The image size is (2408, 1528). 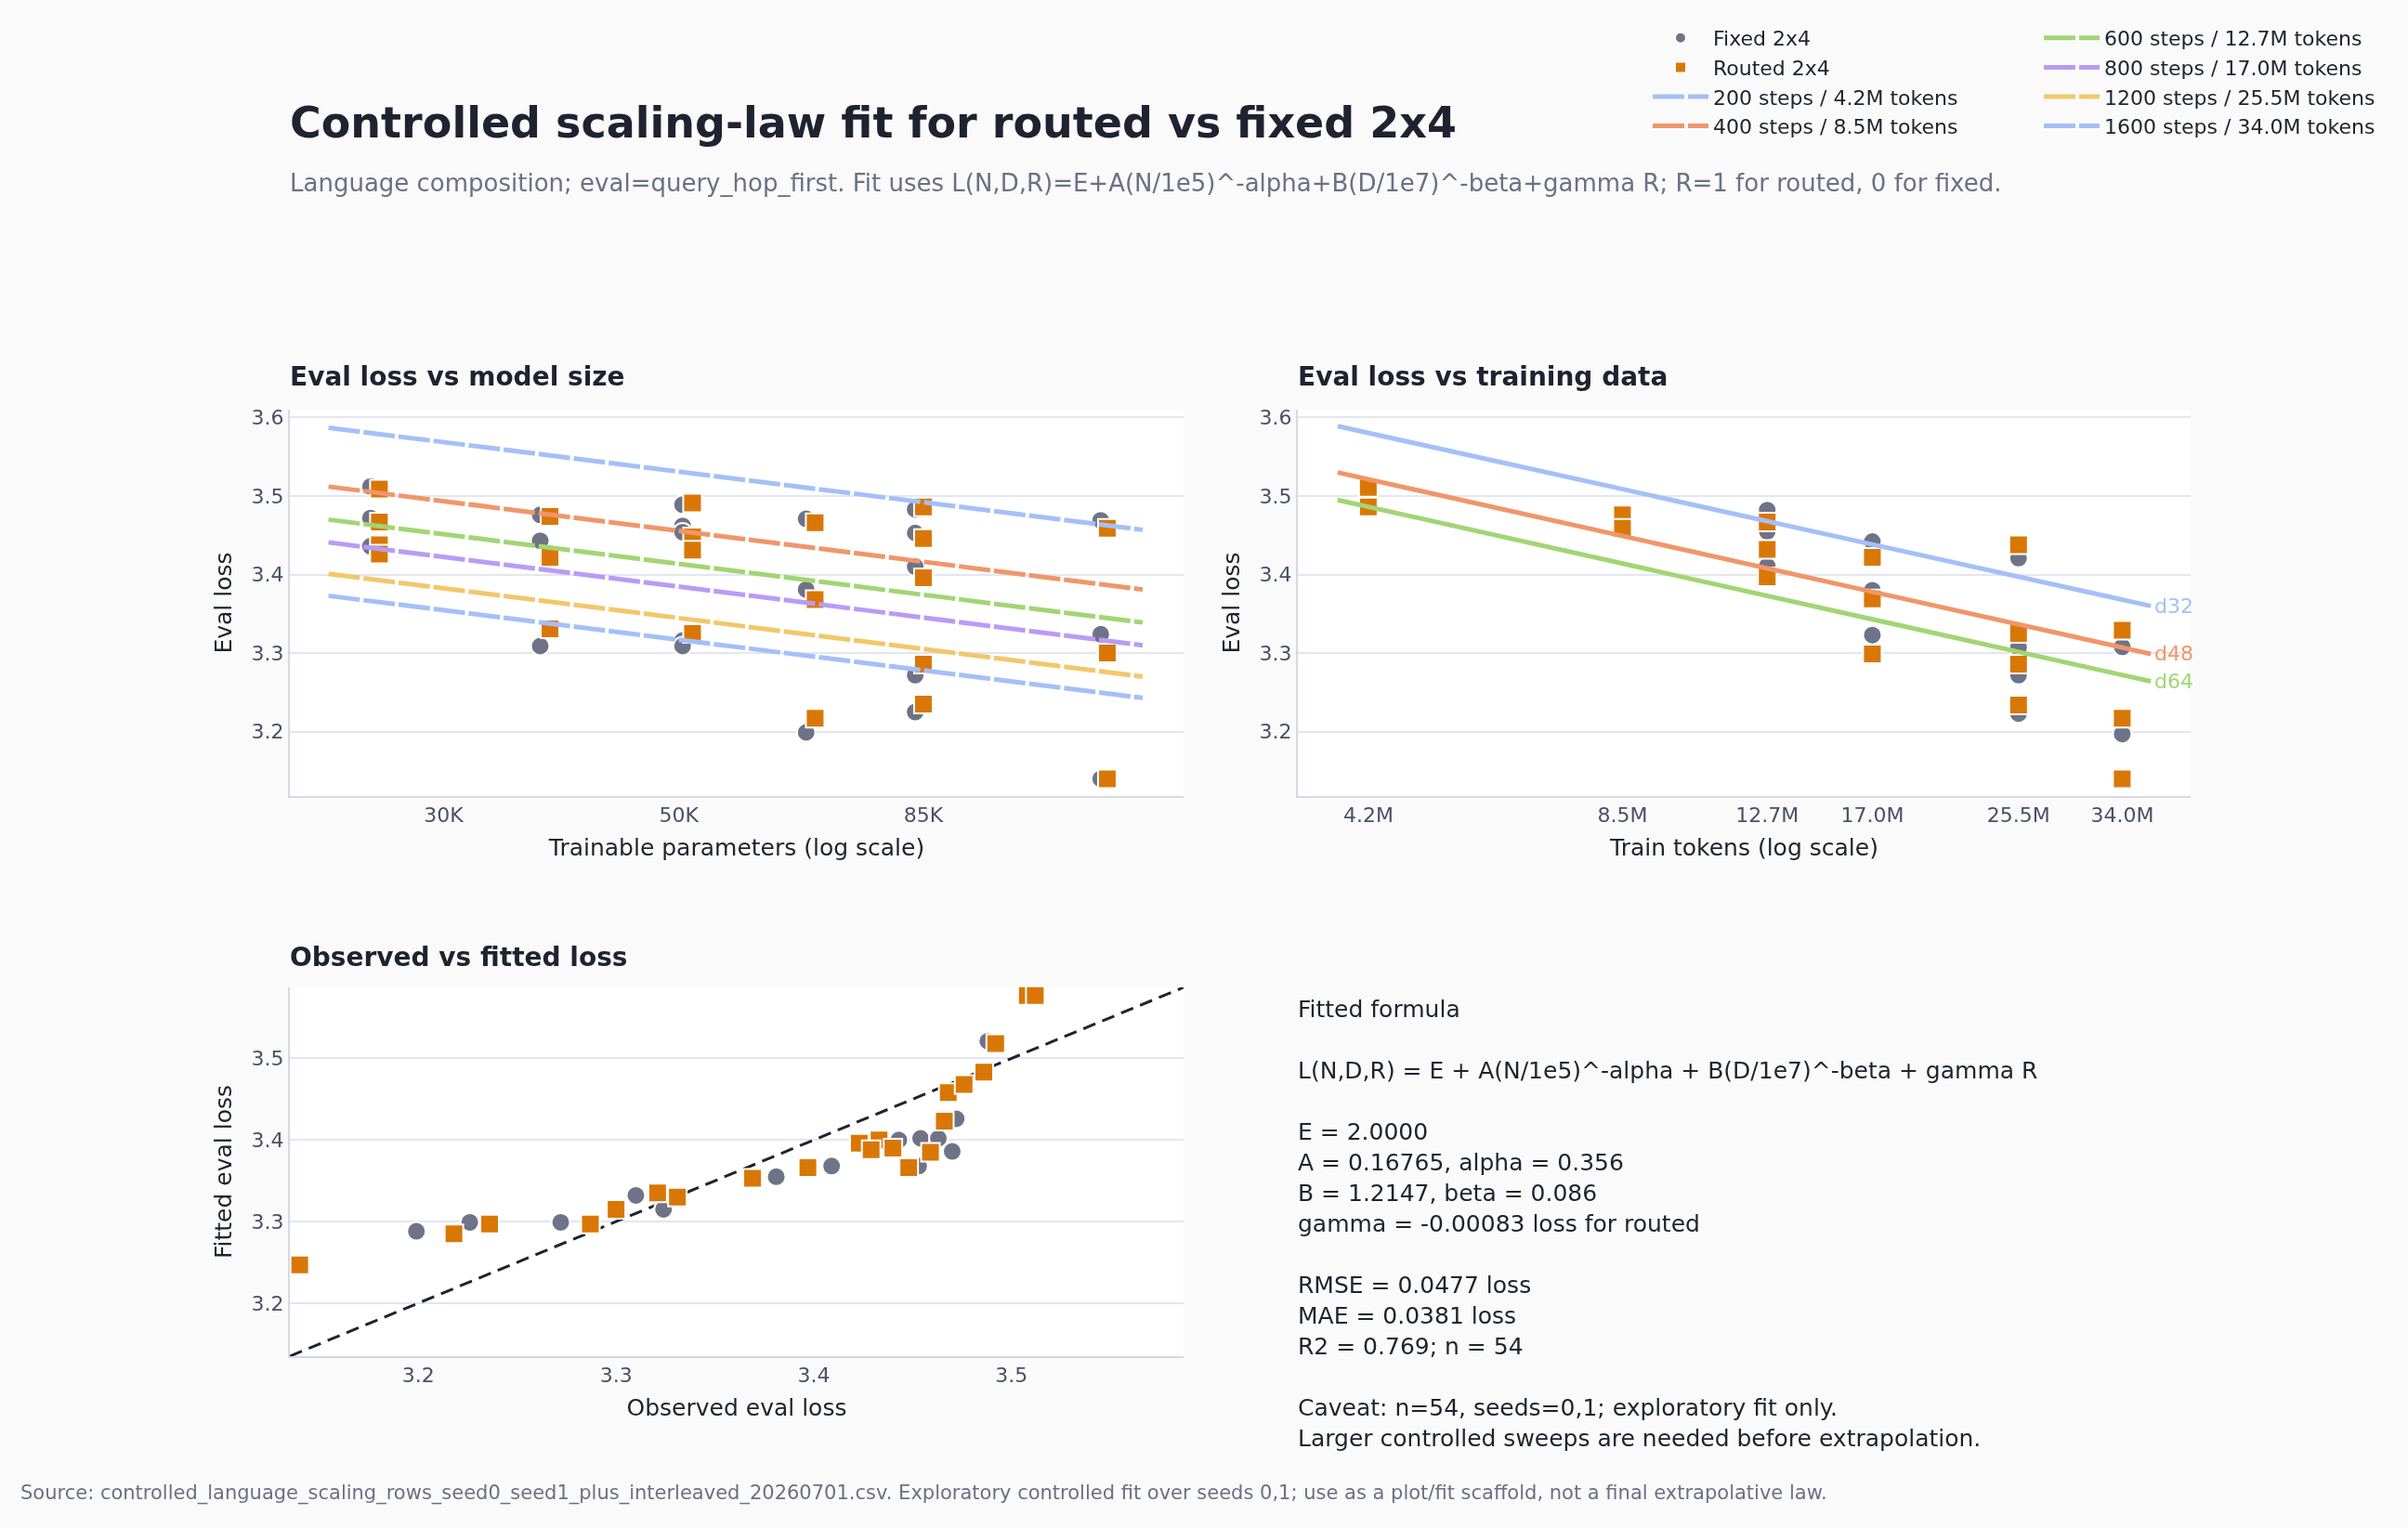 I want to click on chart-title: Eval loss vs model size, so click(x=457, y=376).